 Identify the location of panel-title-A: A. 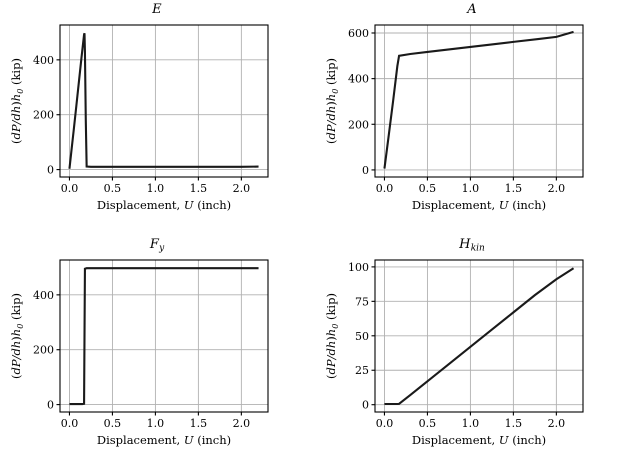
(472, 10).